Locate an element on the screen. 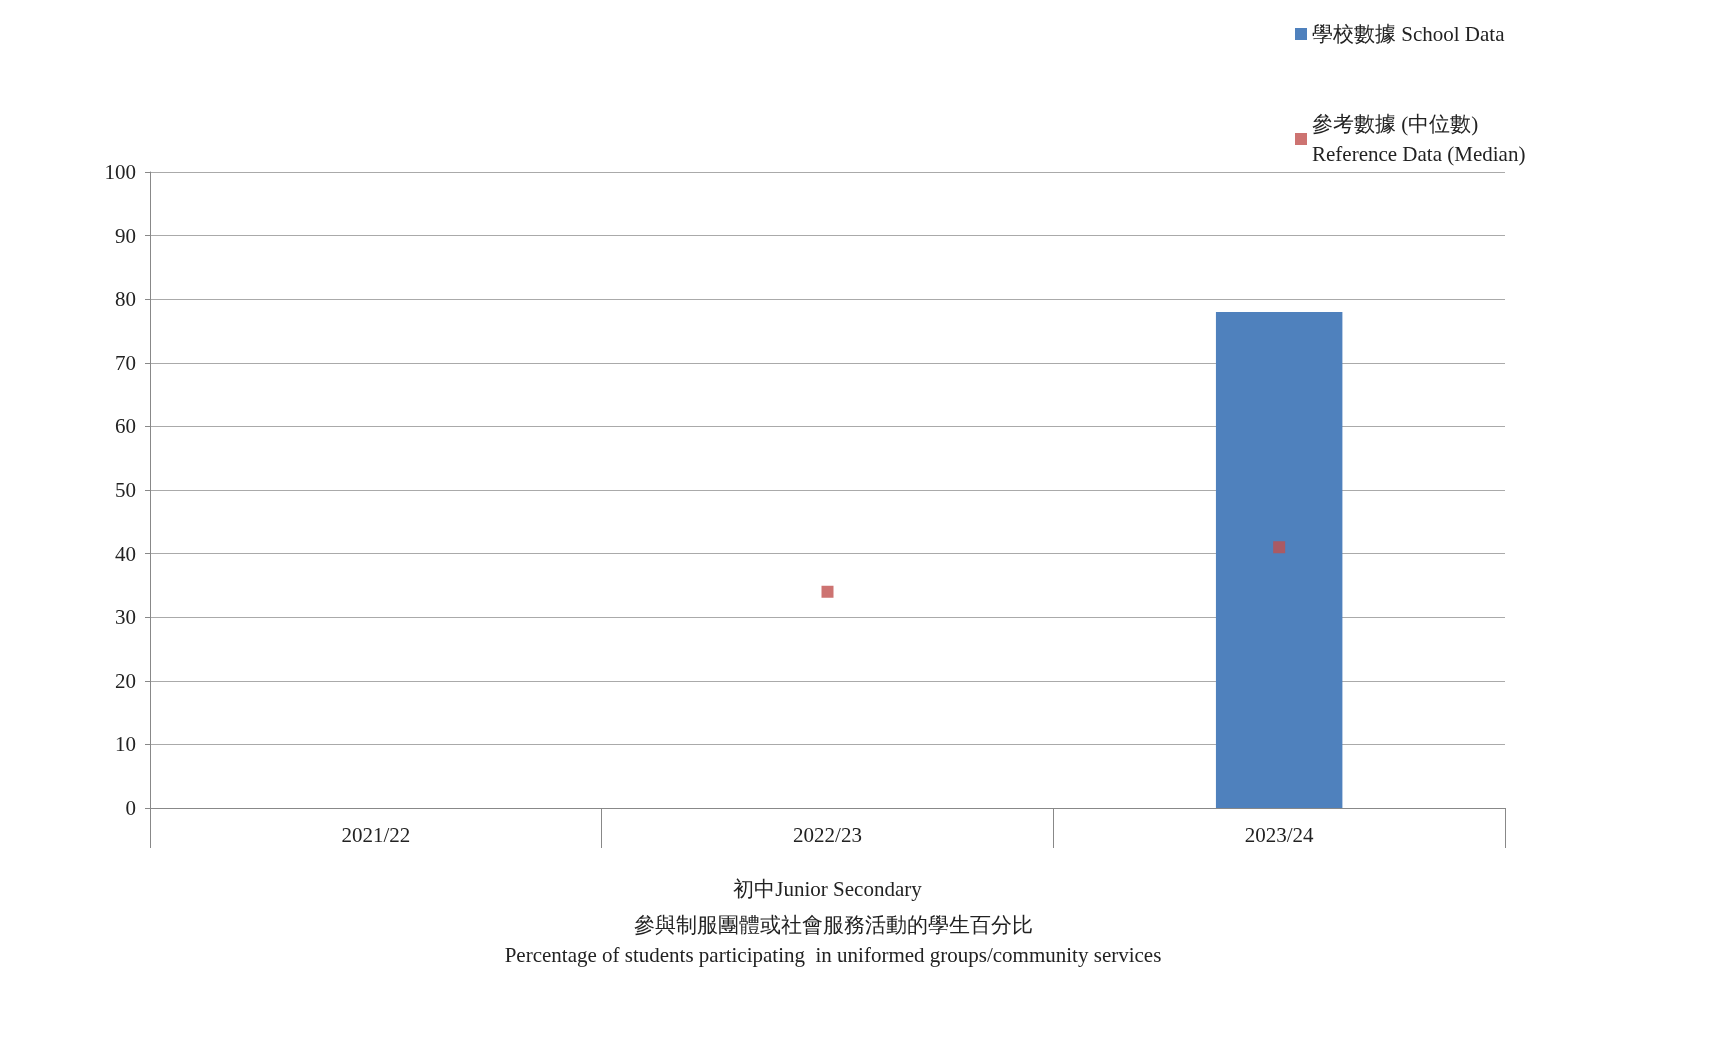 The height and width of the screenshot is (1039, 1728). x-axis-title: 初中Junior Secondary is located at coordinates (828, 888).